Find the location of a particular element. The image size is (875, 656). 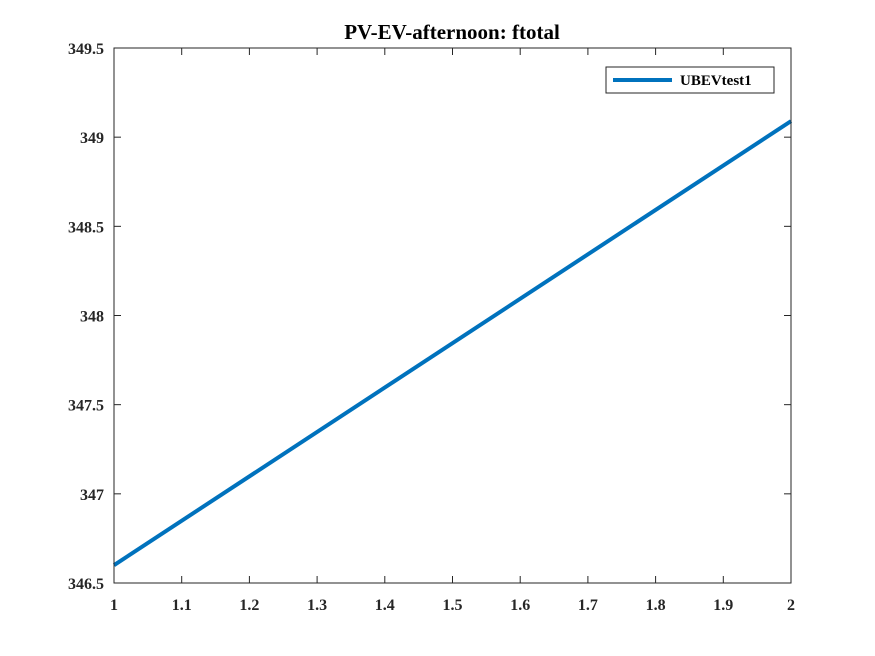

x-tick-label: 1.2 is located at coordinates (249, 605).